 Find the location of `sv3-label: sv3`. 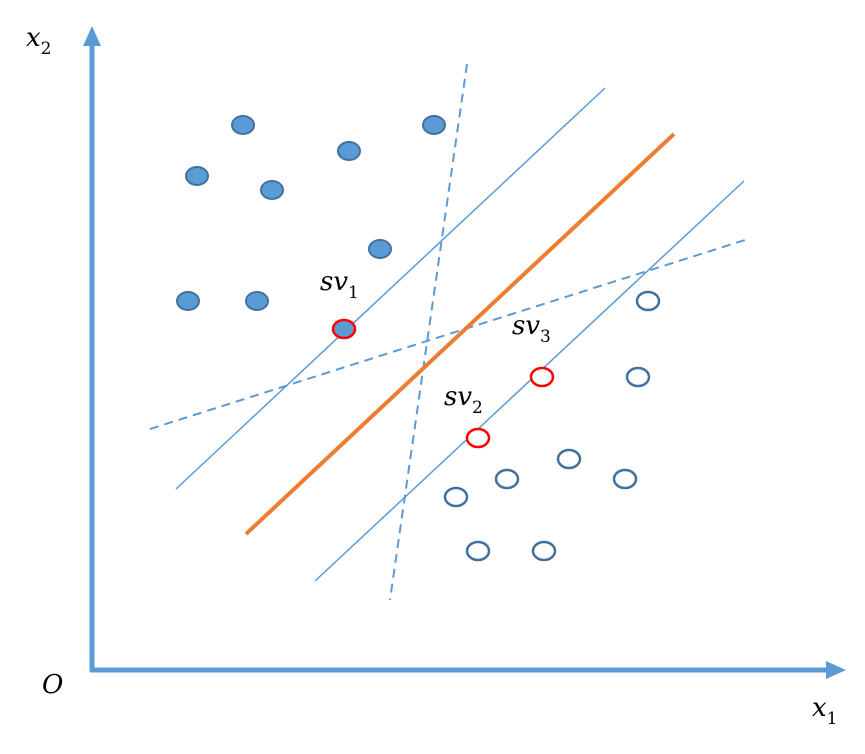

sv3-label: sv3 is located at coordinates (531, 329).